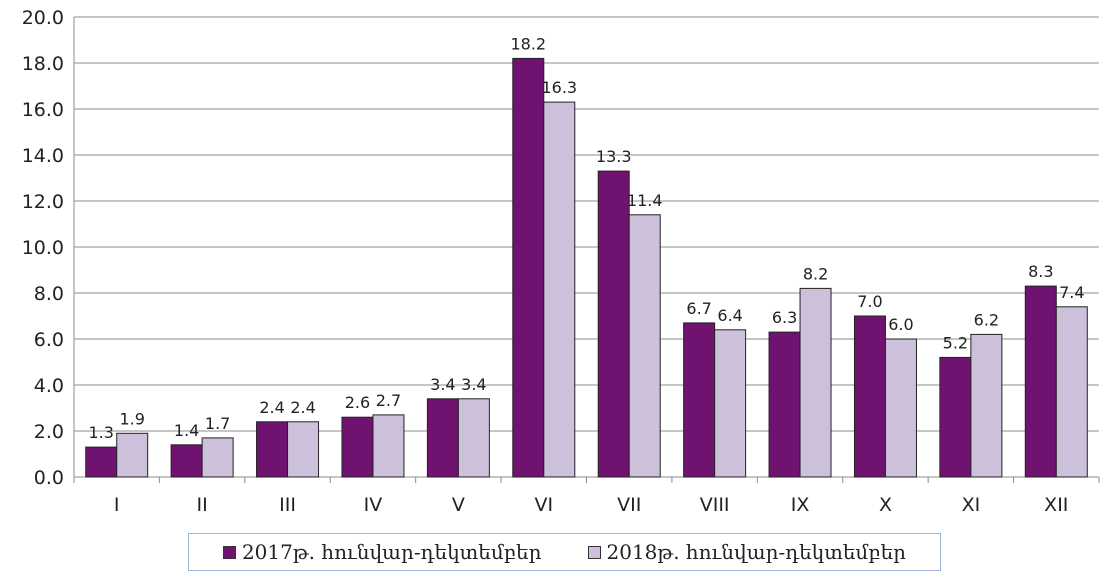 The height and width of the screenshot is (572, 1109). Describe the element at coordinates (986, 319) in the screenshot. I see `data-label: 6.2` at that location.